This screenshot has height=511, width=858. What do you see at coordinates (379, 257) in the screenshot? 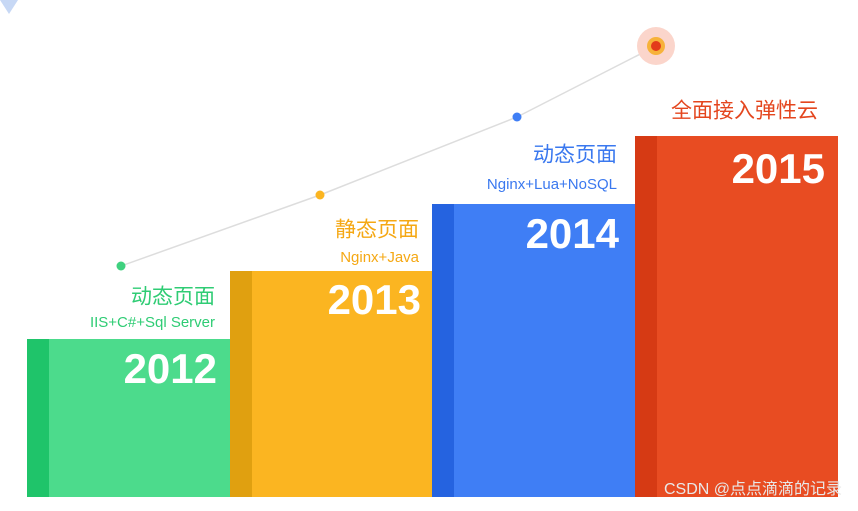
I see `step-subtitle: Nginx+Java` at bounding box center [379, 257].